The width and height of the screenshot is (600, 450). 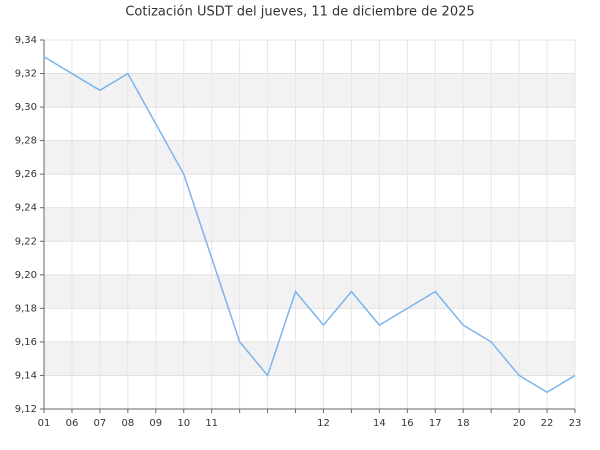 I want to click on y-tick-label: 9,12, so click(x=26, y=409).